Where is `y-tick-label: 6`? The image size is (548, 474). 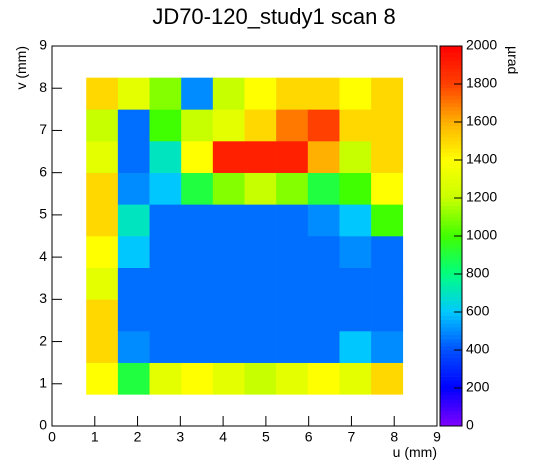
y-tick-label: 6 is located at coordinates (43, 171).